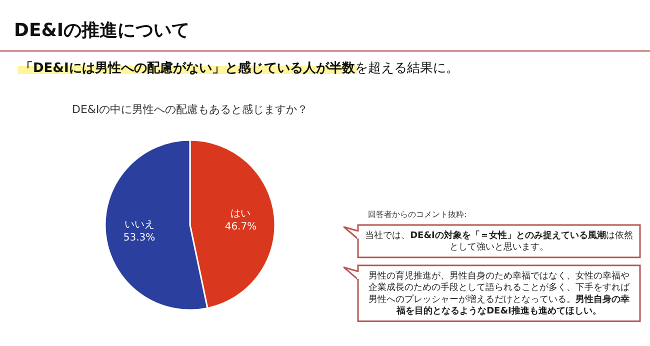  I want to click on slice-label: いいえ, so click(139, 224).